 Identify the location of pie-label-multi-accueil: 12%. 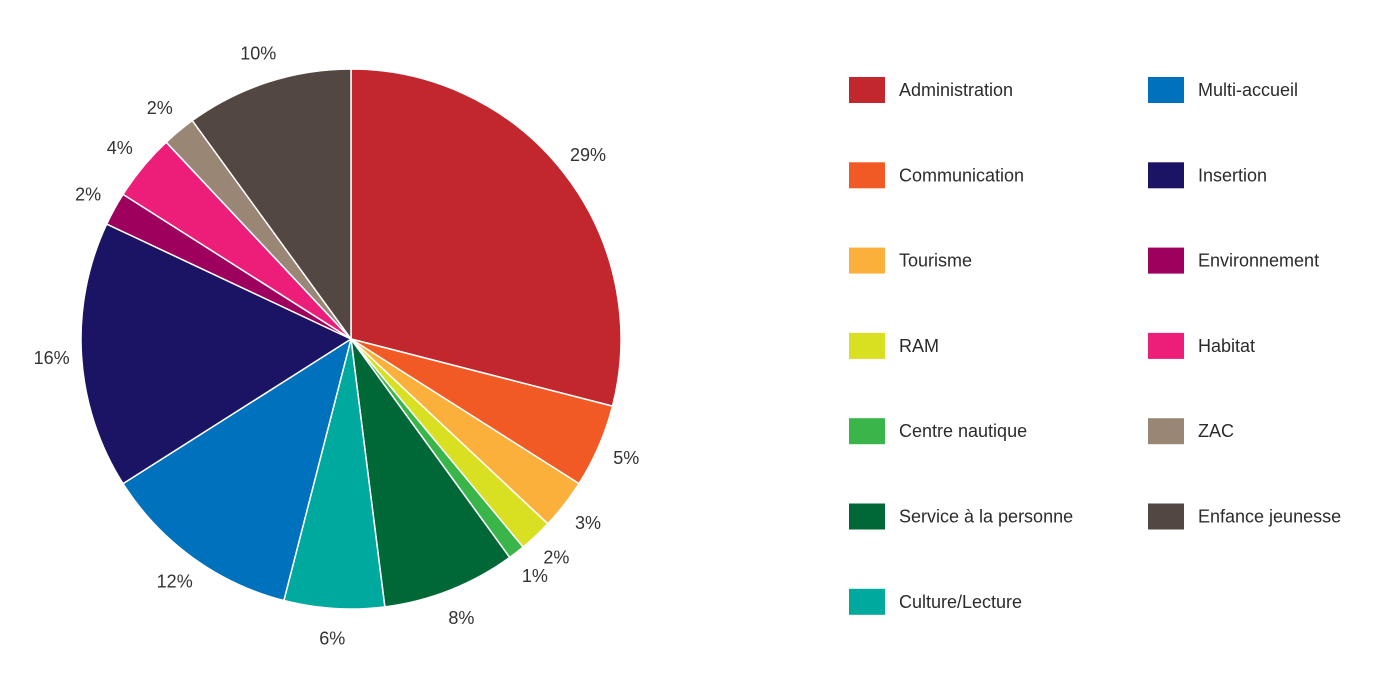
(175, 582).